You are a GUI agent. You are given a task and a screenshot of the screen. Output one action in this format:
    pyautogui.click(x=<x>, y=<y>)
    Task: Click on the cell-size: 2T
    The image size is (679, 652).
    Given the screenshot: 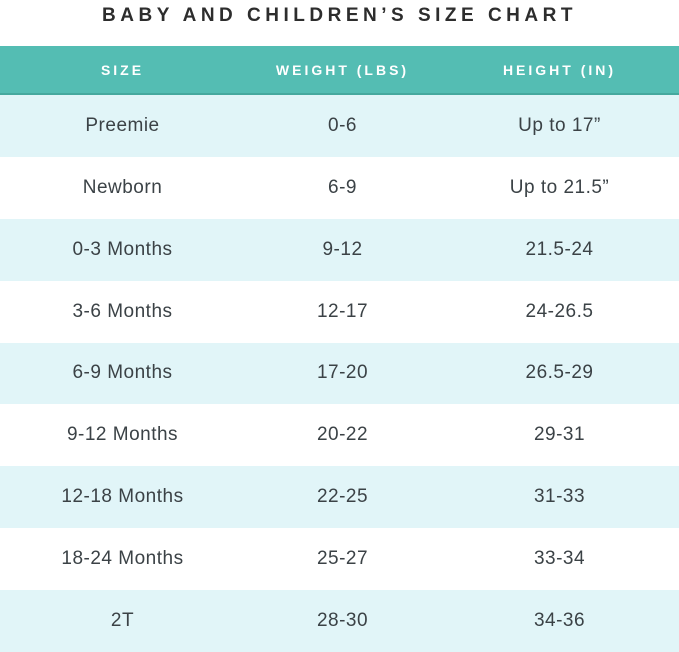 What is the action you would take?
    pyautogui.click(x=122, y=621)
    